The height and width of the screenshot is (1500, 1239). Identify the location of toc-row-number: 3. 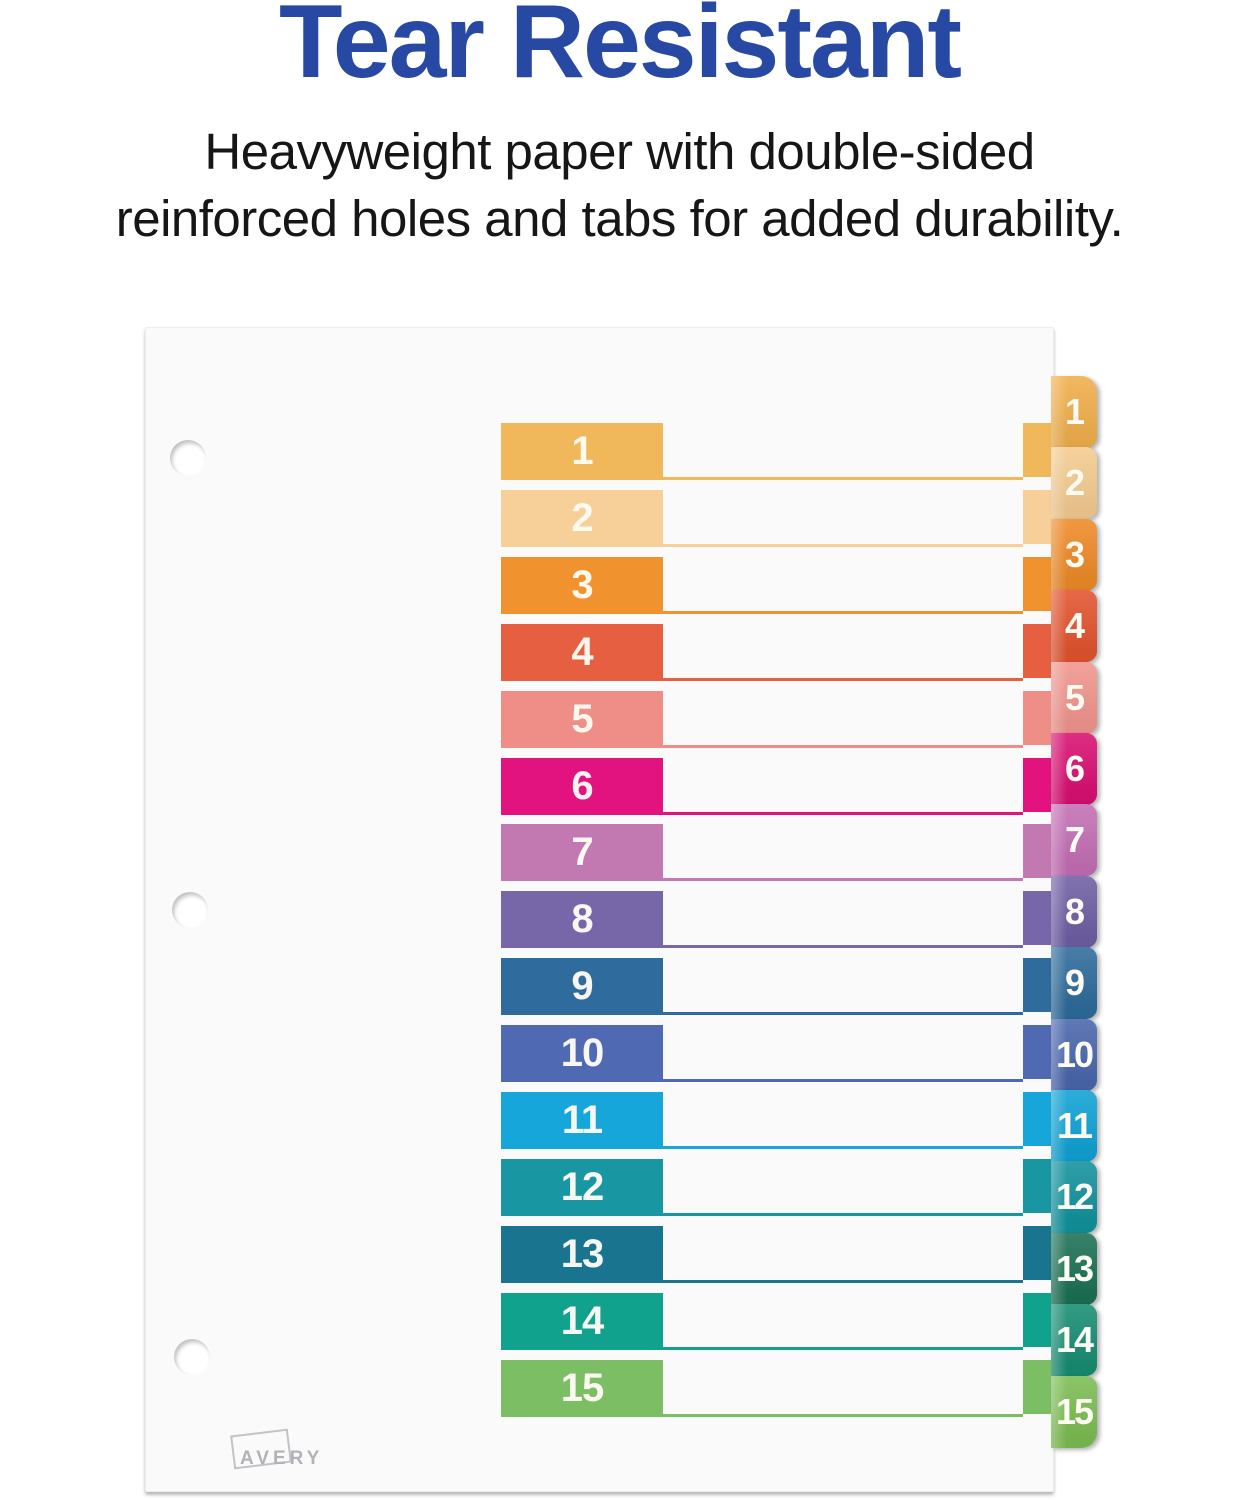
(582, 584).